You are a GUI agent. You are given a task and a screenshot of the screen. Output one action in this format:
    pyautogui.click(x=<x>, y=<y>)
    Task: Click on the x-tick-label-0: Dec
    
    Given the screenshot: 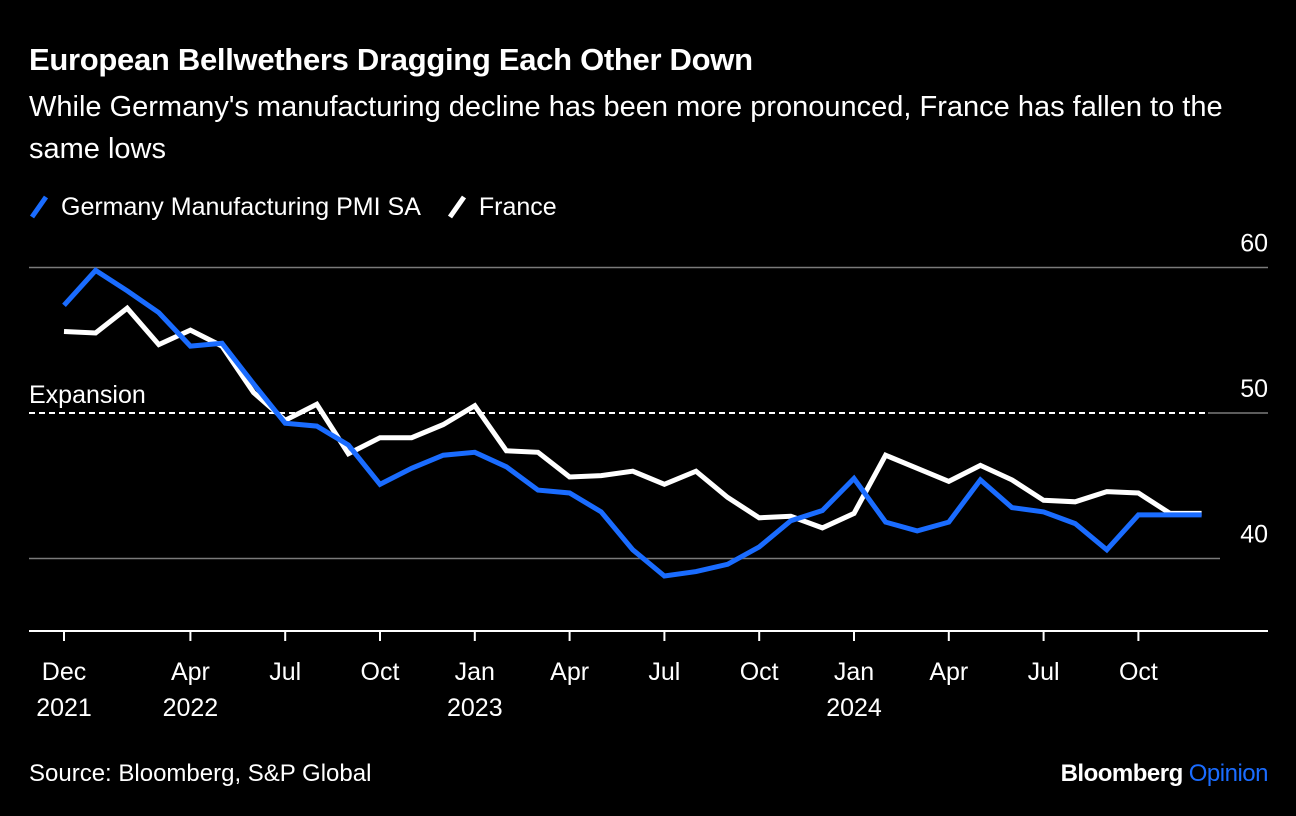 What is the action you would take?
    pyautogui.click(x=64, y=672)
    